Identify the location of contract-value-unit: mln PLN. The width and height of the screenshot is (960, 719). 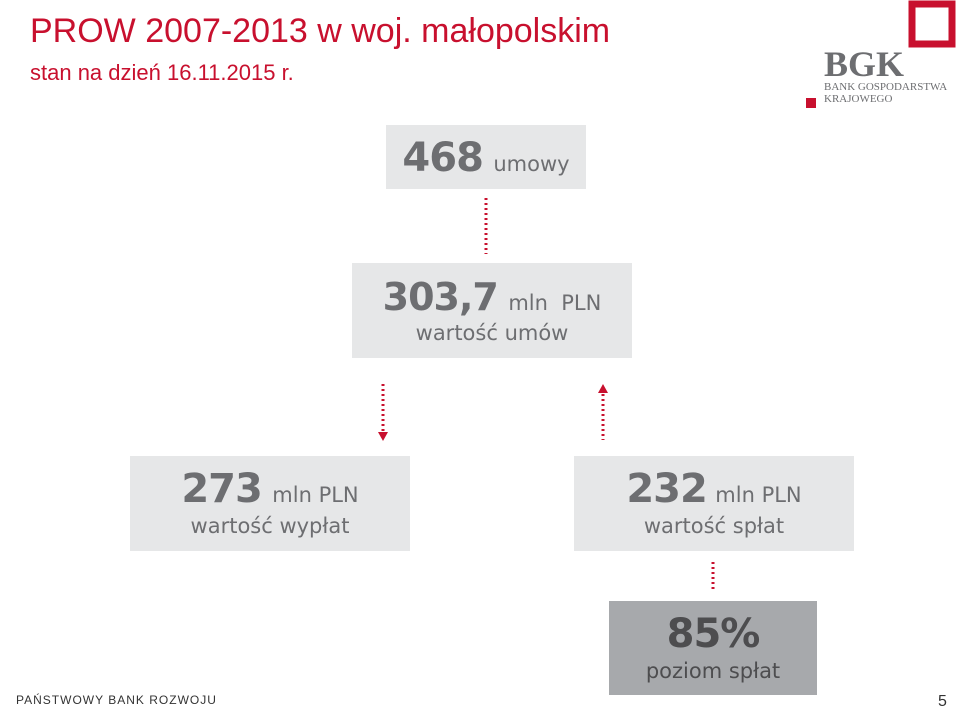
(555, 303).